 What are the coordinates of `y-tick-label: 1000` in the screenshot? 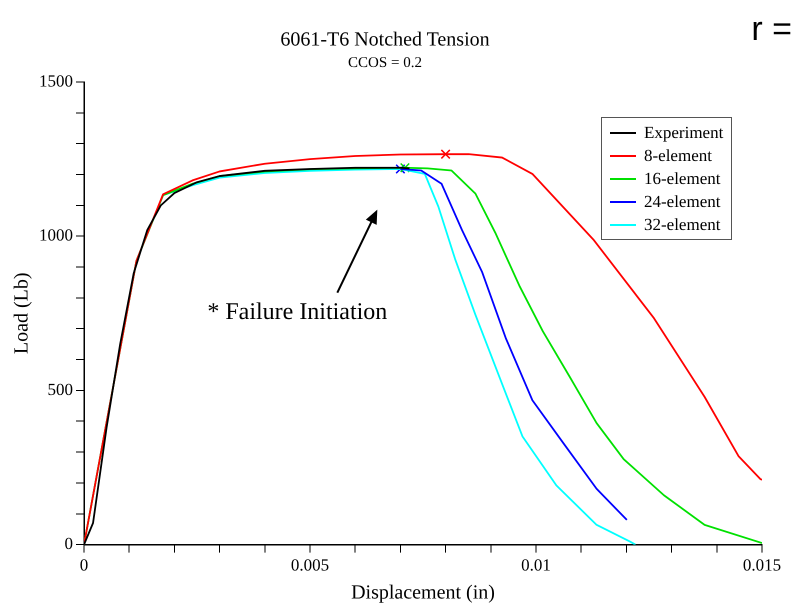 It's located at (56, 235).